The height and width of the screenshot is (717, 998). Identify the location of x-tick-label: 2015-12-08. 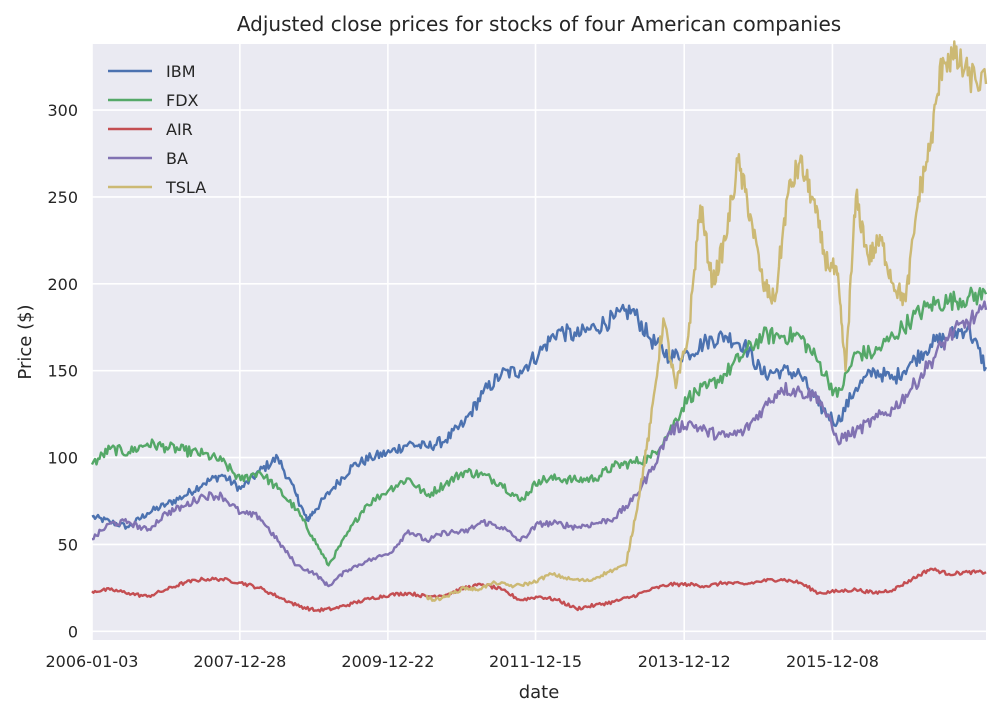
(832, 661).